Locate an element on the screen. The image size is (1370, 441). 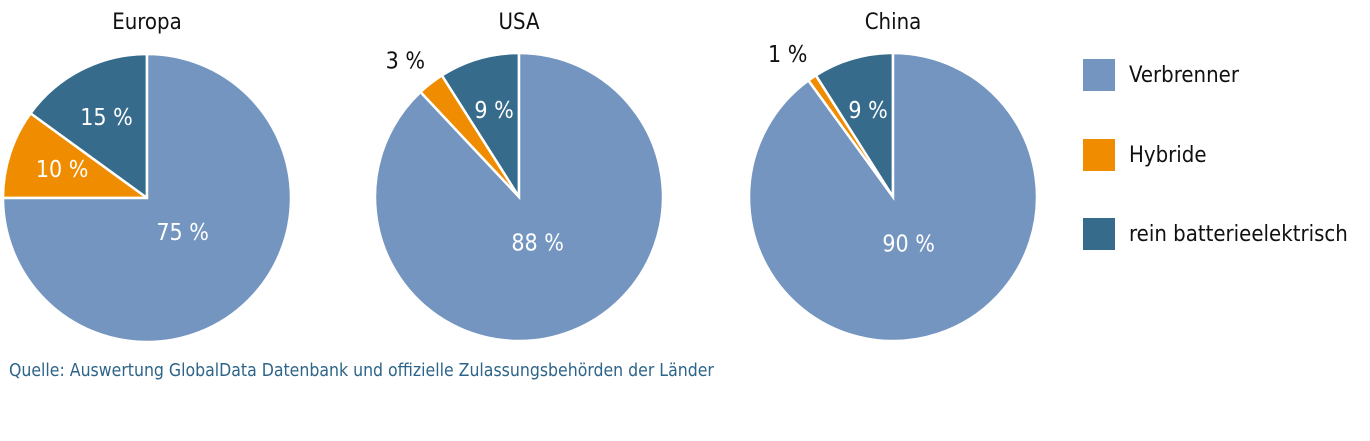
slice-label-usa-rein-batterieelektrisch: 9 % is located at coordinates (493, 111).